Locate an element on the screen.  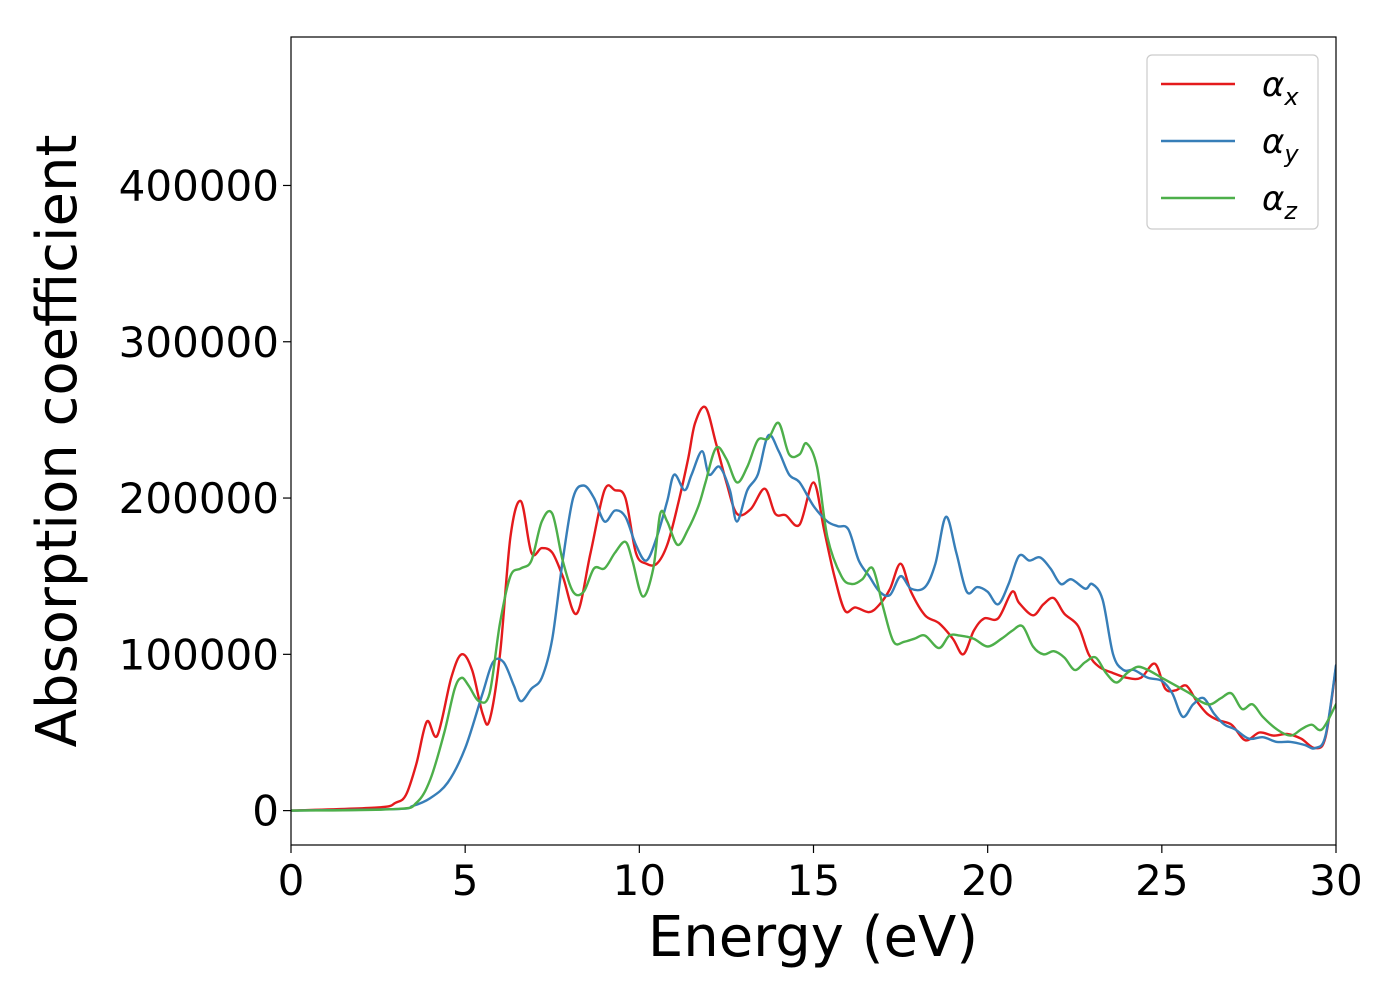
x-tick-label: 20 is located at coordinates (987, 880).